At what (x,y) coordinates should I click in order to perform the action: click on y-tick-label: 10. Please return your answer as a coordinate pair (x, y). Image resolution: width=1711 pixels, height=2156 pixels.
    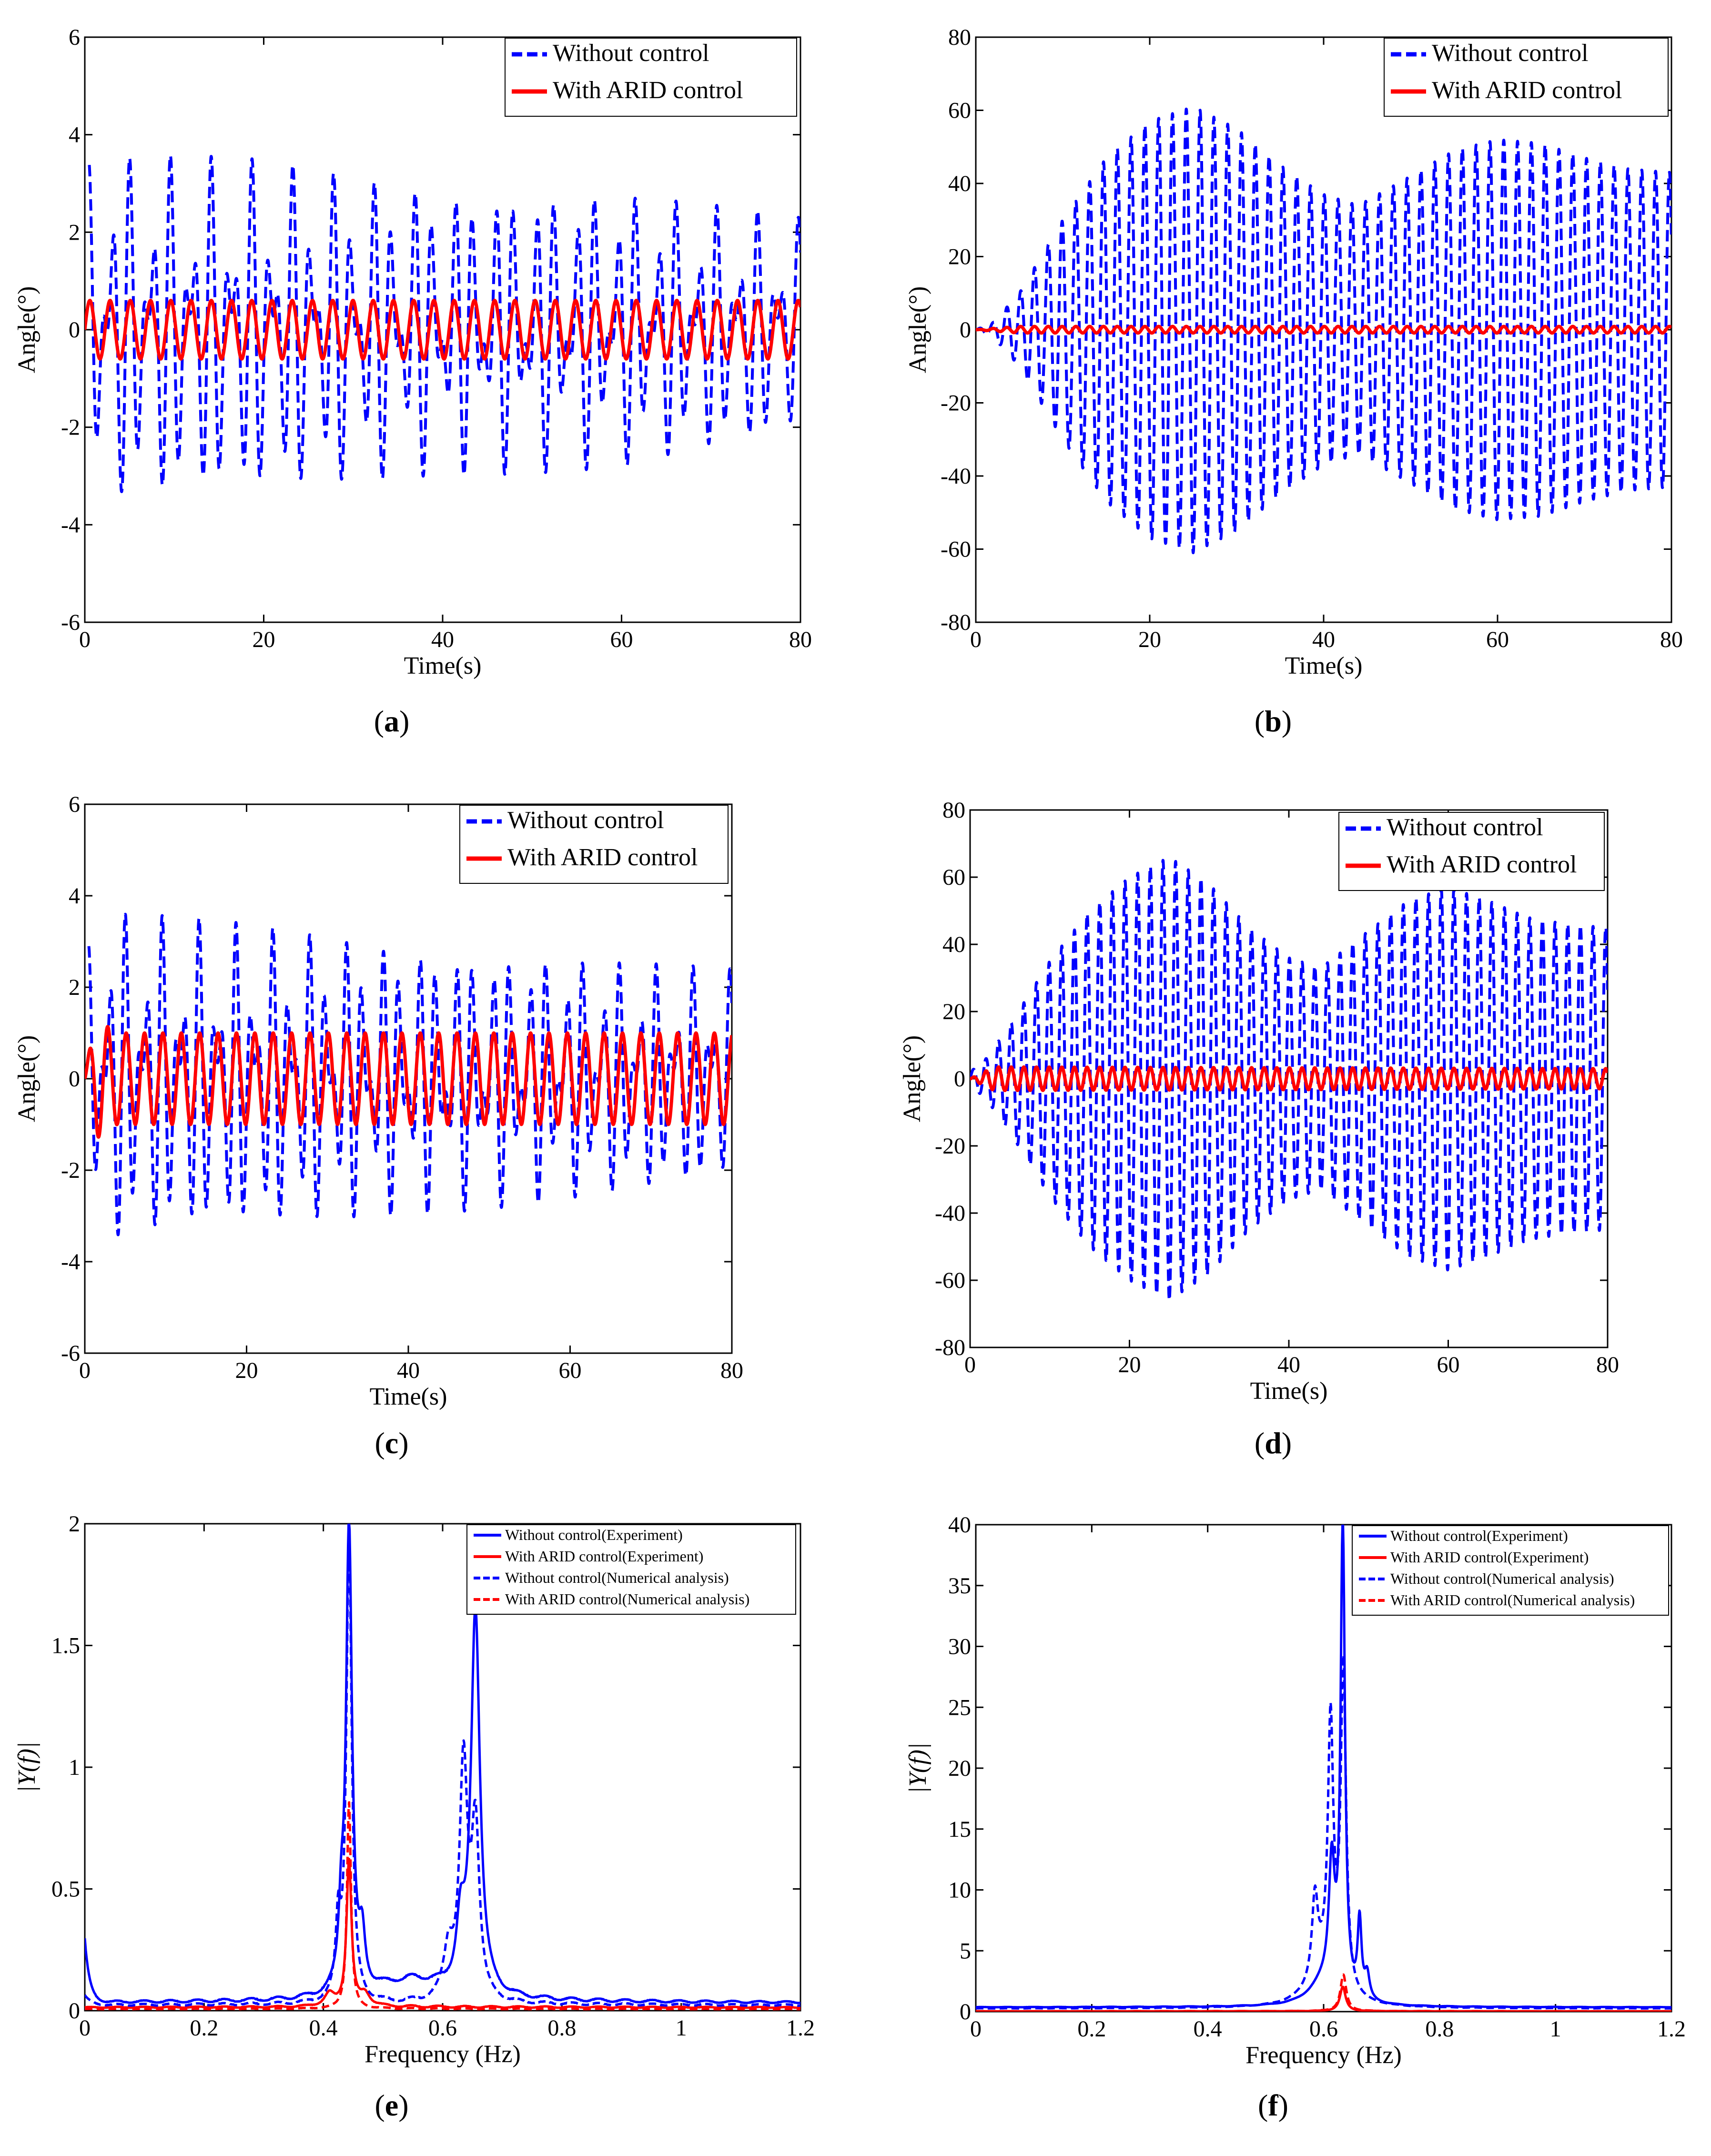
    Looking at the image, I should click on (959, 1890).